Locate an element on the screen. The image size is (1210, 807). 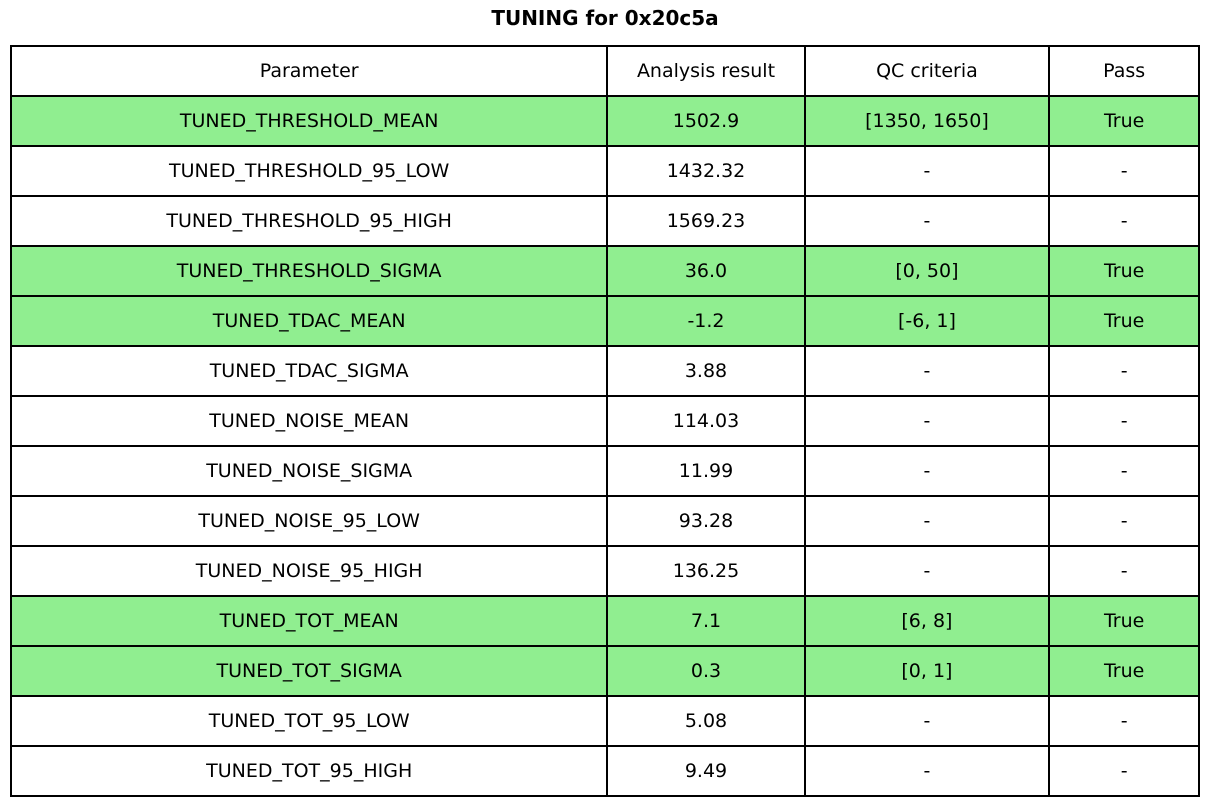
result-cell: 1432.32 is located at coordinates (706, 171).